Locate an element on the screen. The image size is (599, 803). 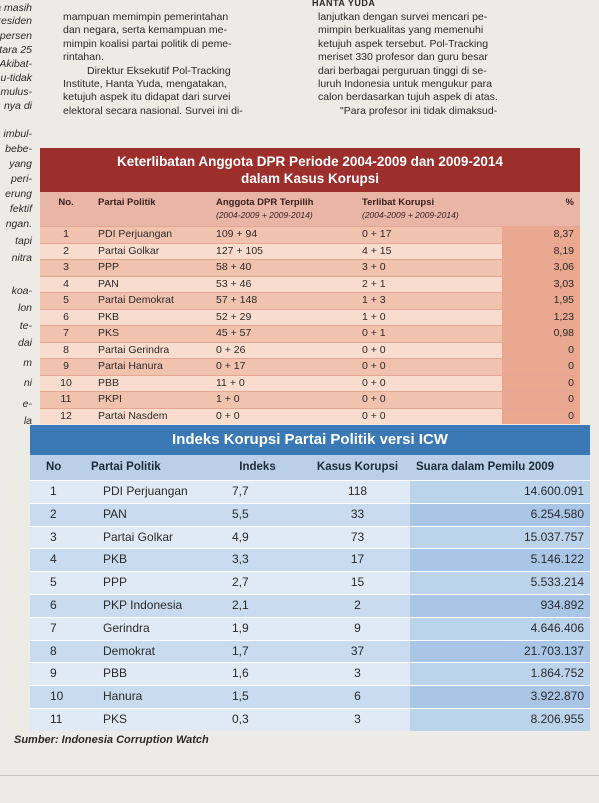
table-cell: 3,03 is located at coordinates (541, 284).